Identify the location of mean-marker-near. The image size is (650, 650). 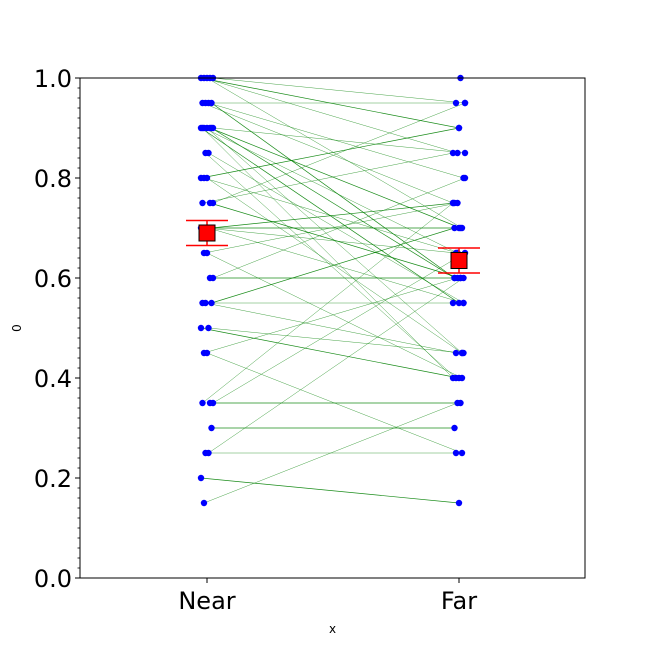
(207, 233).